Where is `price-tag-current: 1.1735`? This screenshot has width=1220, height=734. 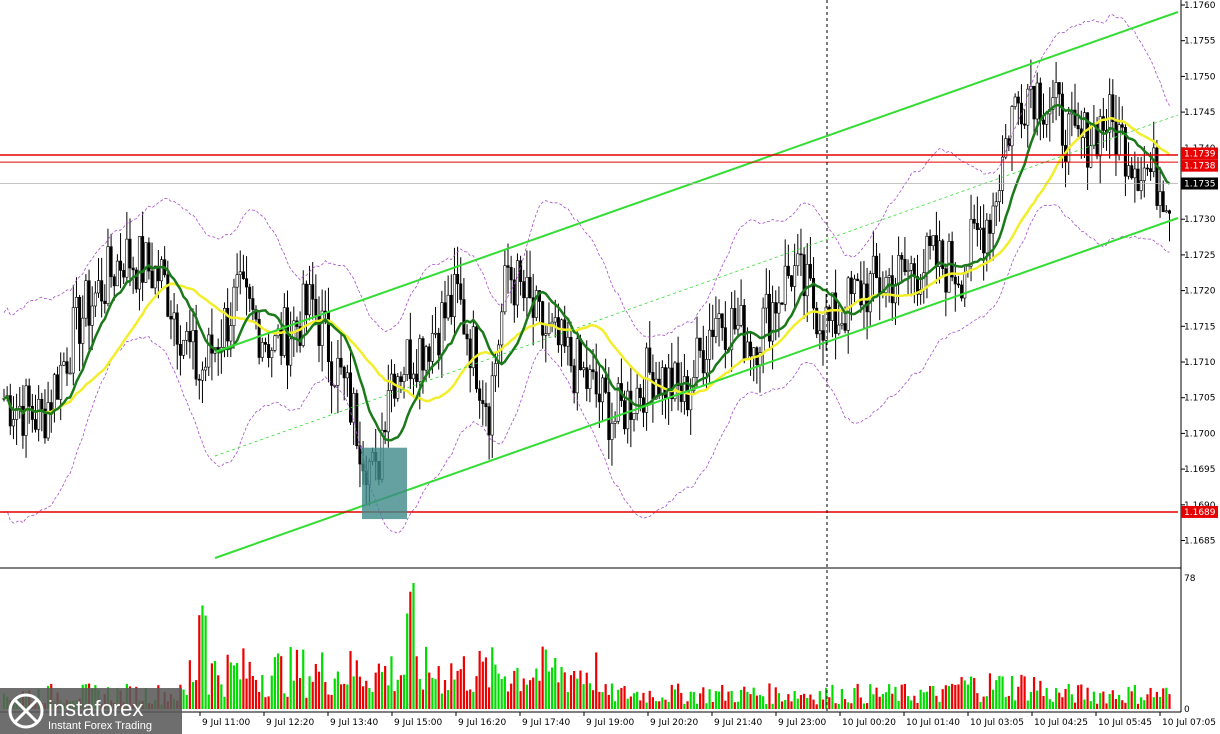 price-tag-current: 1.1735 is located at coordinates (1199, 183).